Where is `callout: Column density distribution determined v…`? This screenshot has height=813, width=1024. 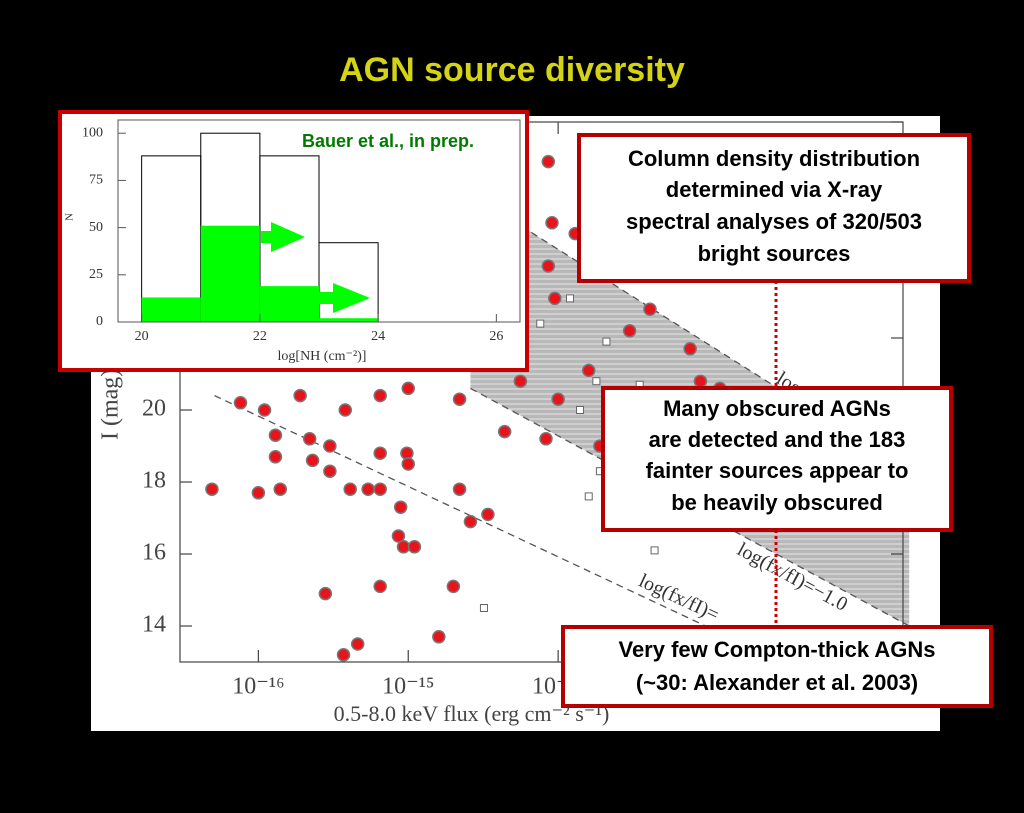 callout: Column density distribution determined v… is located at coordinates (774, 208).